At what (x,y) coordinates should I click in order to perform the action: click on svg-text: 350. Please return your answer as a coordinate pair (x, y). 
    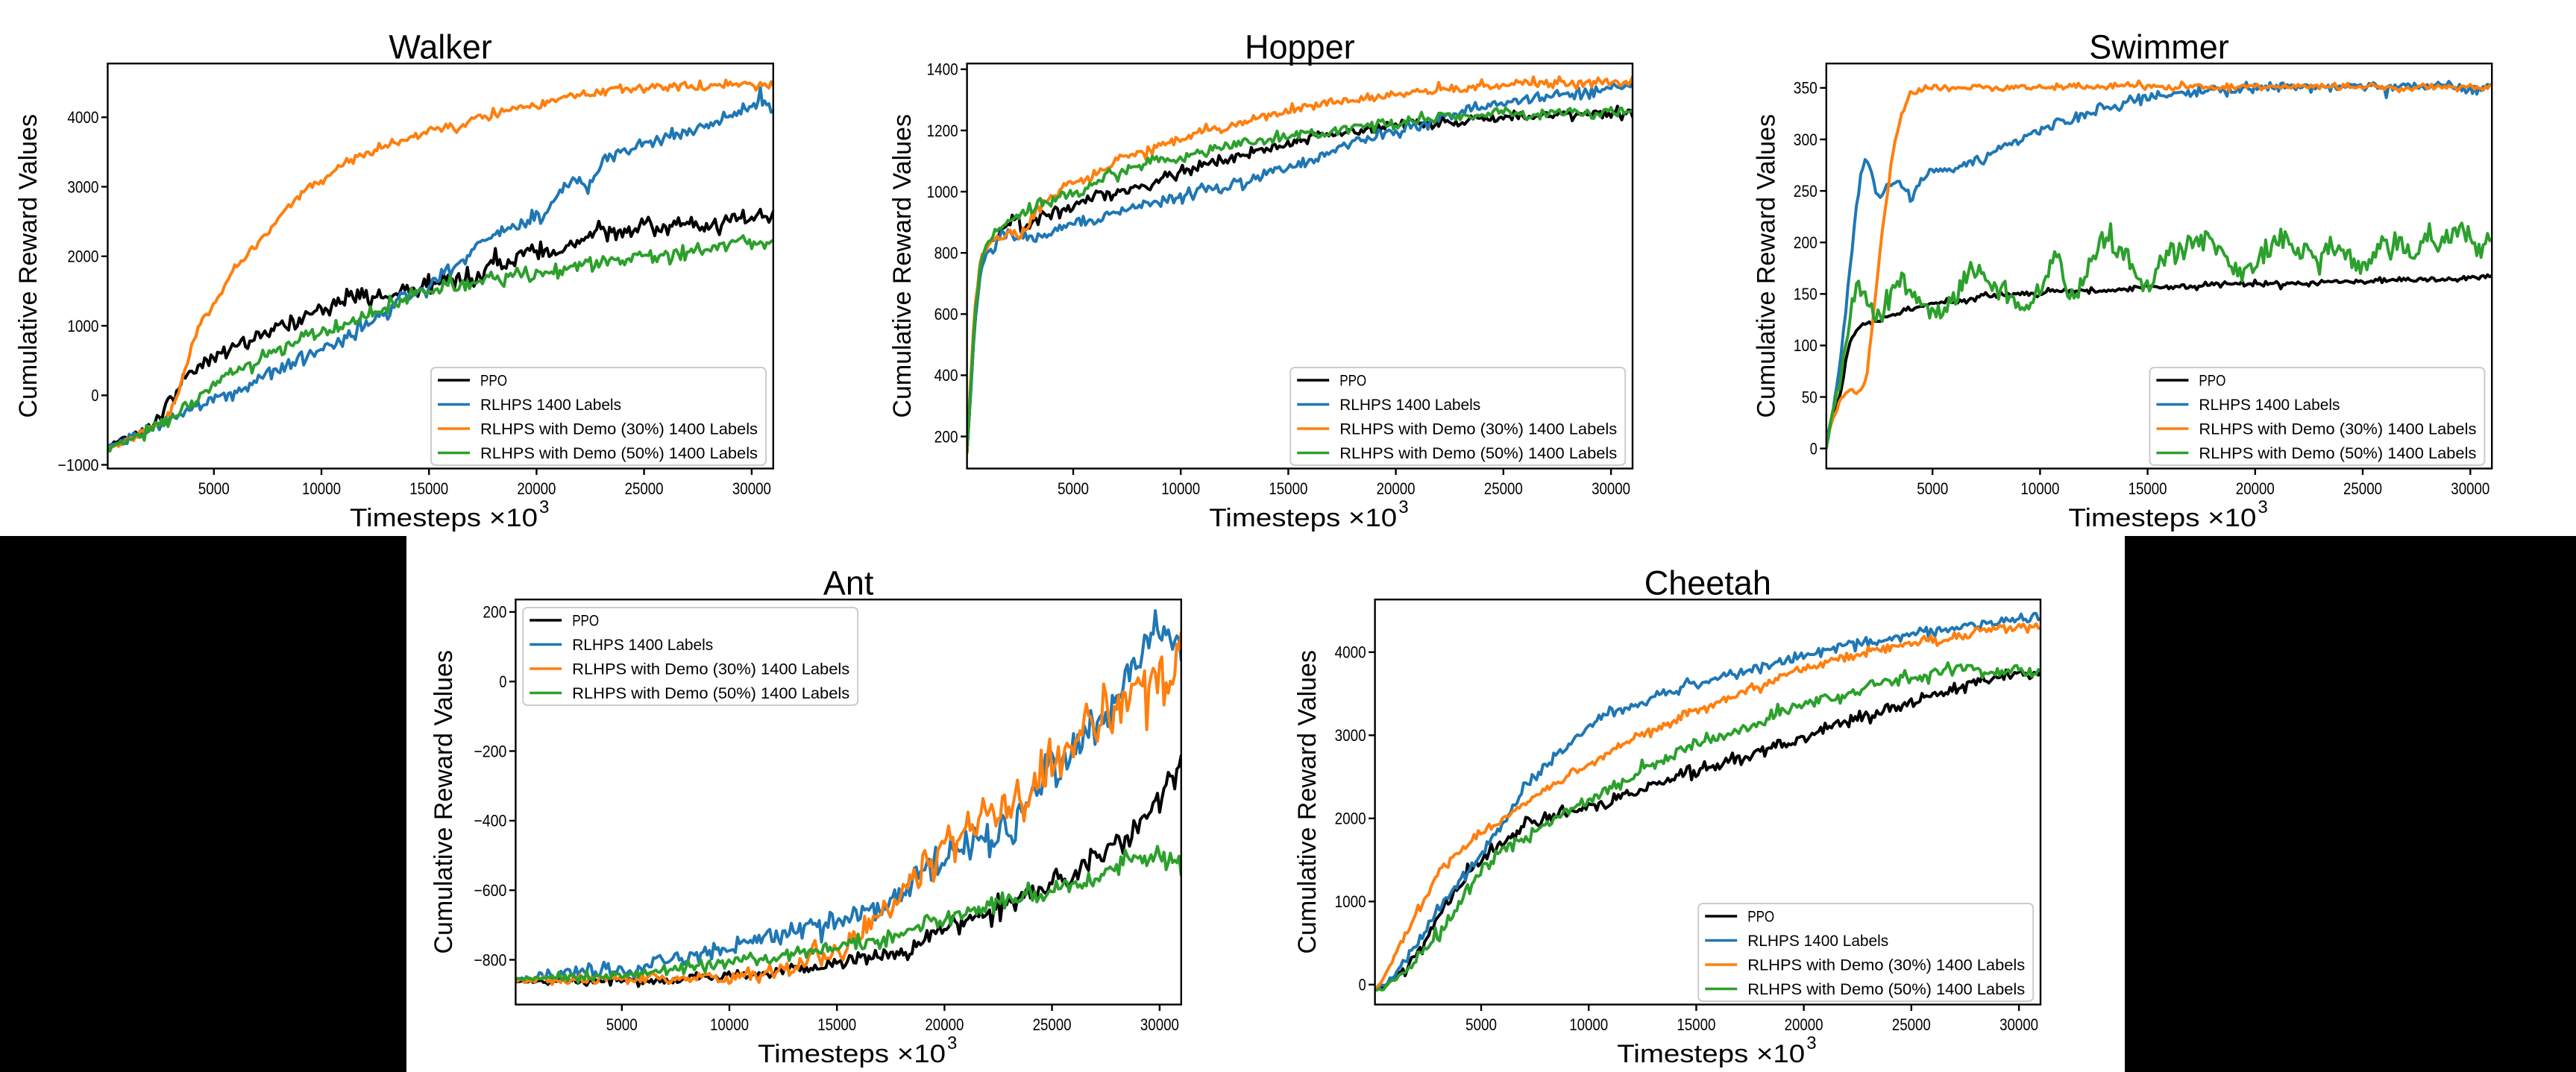
    Looking at the image, I should click on (1806, 88).